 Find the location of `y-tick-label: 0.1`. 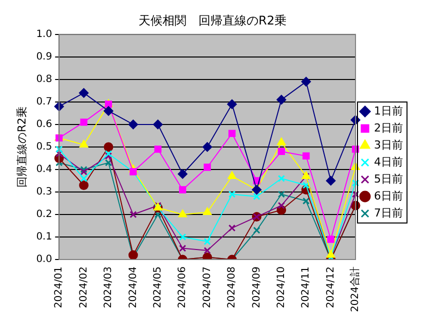

y-tick-label: 0.1 is located at coordinates (44, 237).